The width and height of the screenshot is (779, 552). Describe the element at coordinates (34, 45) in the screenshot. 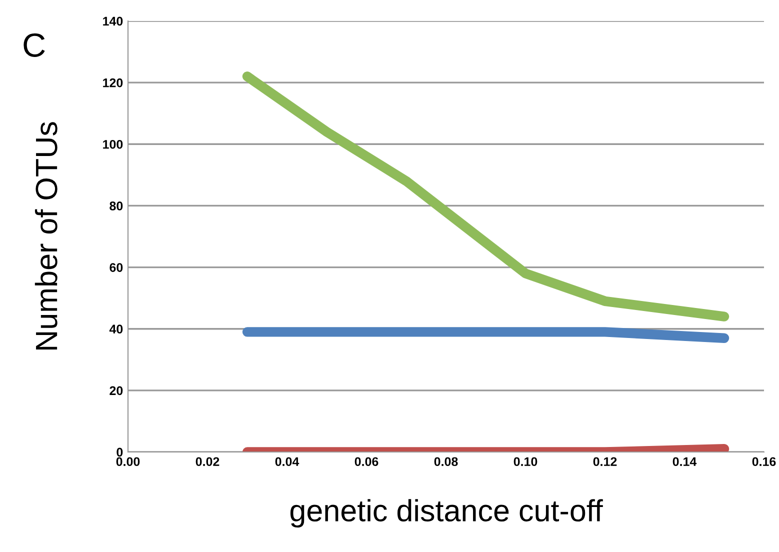

I see `chart-title: C` at that location.